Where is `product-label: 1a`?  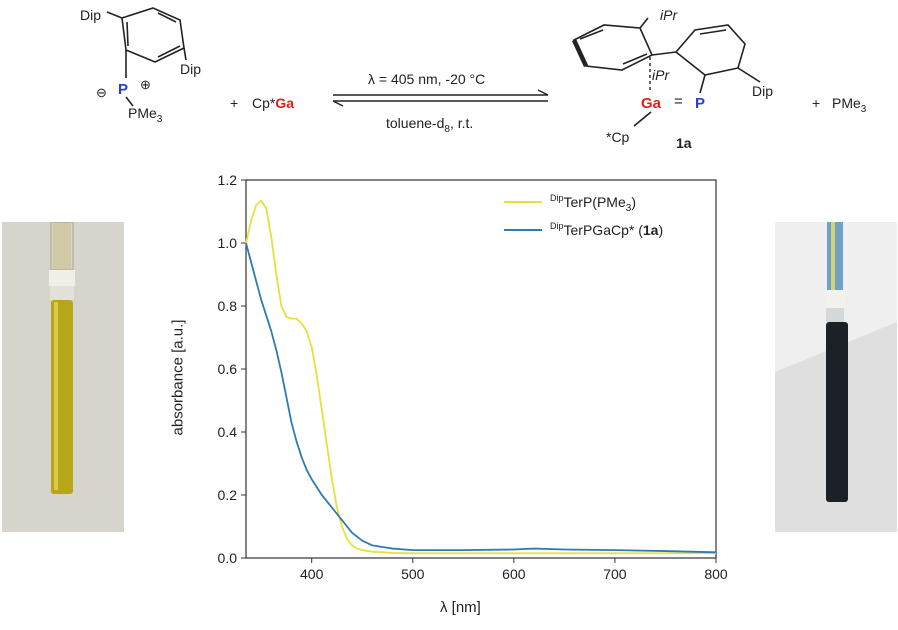
product-label: 1a is located at coordinates (684, 143).